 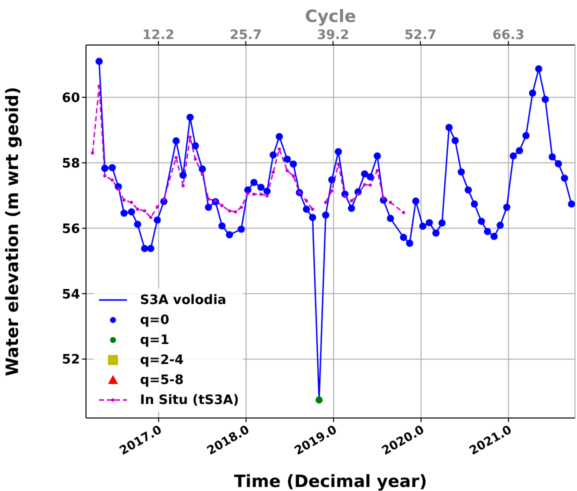 I want to click on x2-tick-label: 12.2, so click(x=158, y=35).